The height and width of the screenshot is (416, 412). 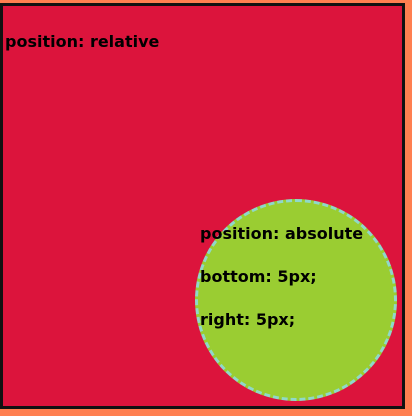 What do you see at coordinates (258, 276) in the screenshot?
I see `bottom-text: bottom: 5px;` at bounding box center [258, 276].